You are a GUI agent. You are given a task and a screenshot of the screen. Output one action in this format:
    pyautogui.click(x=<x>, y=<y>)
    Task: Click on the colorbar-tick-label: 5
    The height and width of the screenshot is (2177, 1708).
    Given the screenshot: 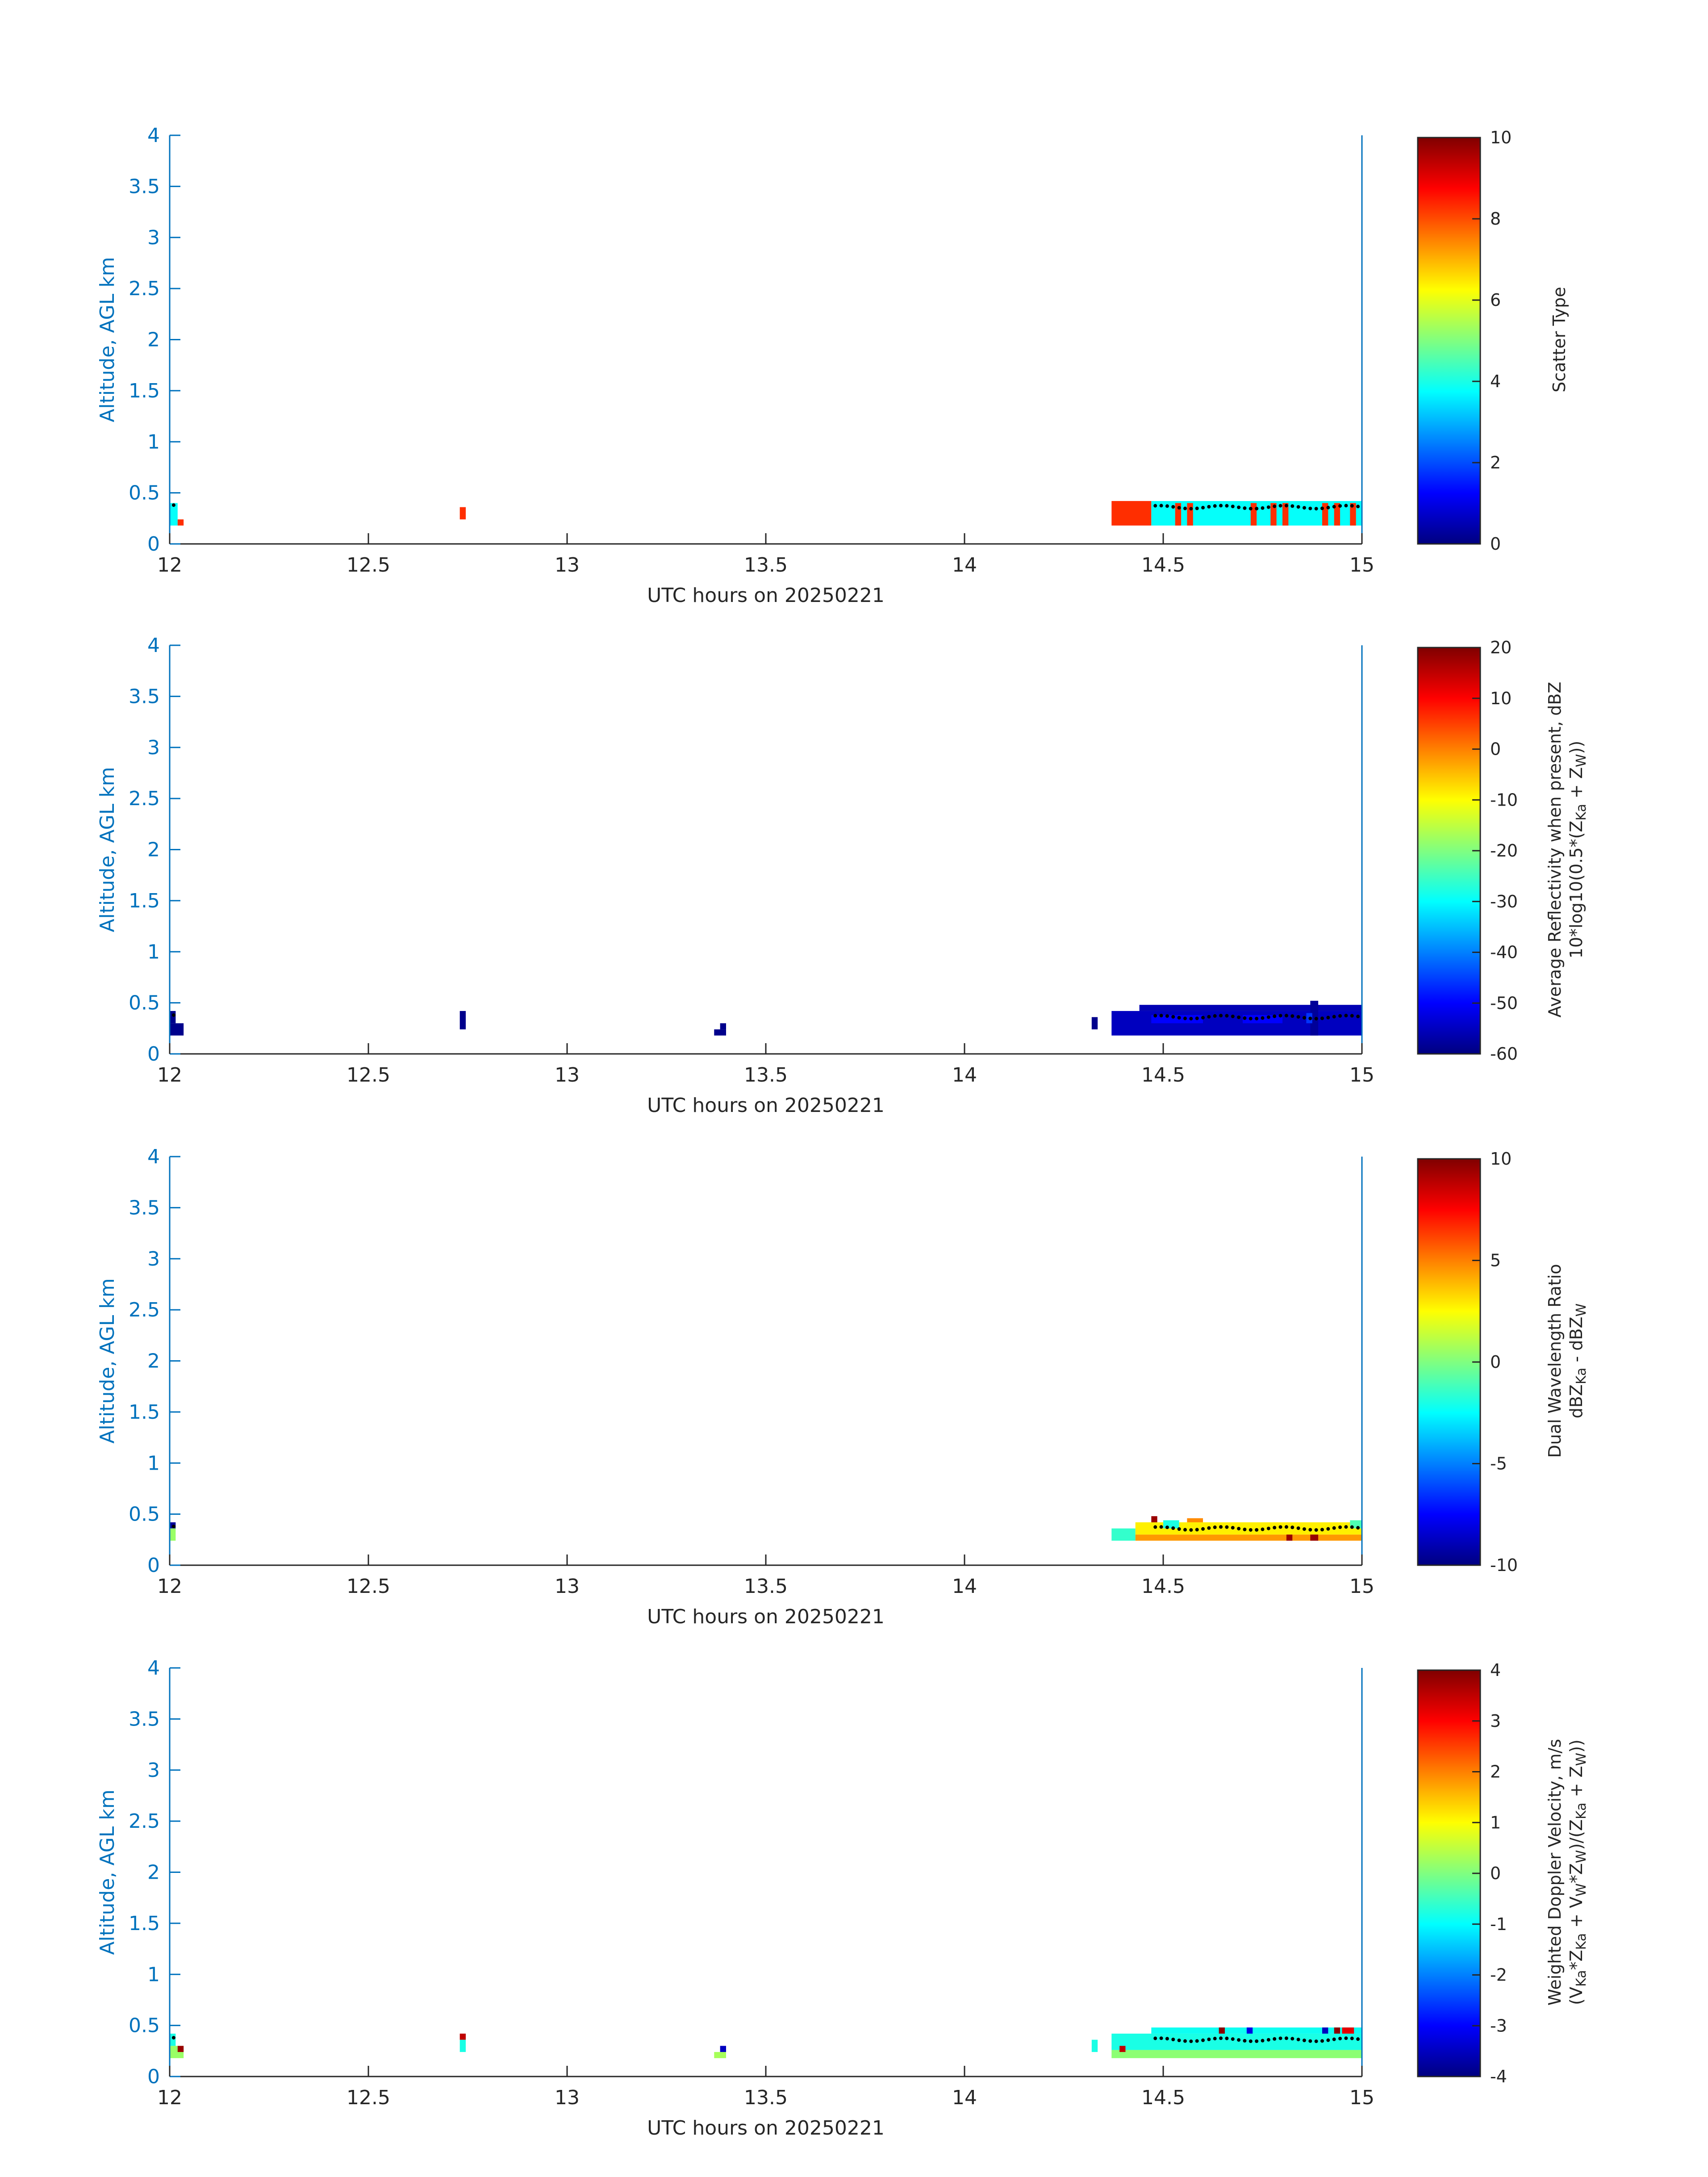 What is the action you would take?
    pyautogui.click(x=1495, y=1260)
    